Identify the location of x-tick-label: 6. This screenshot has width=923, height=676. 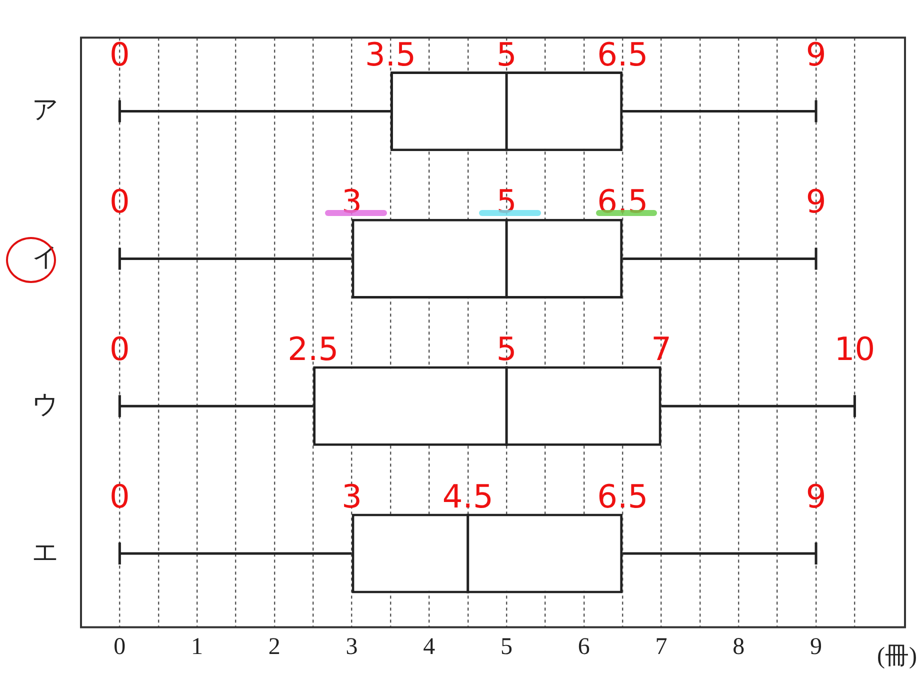
(584, 647).